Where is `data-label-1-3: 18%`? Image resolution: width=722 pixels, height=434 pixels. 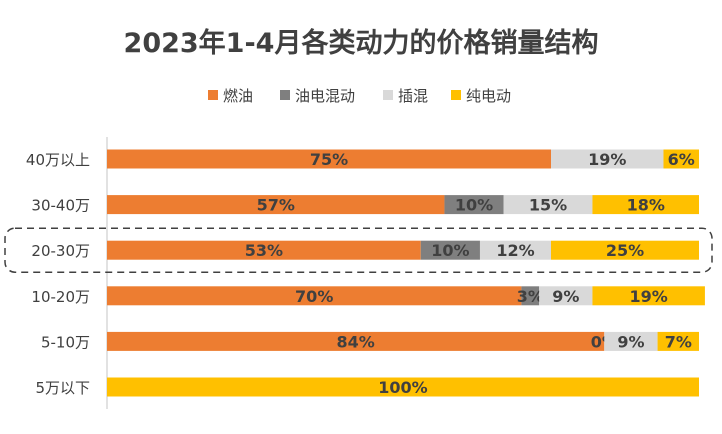
data-label-1-3: 18% is located at coordinates (646, 205).